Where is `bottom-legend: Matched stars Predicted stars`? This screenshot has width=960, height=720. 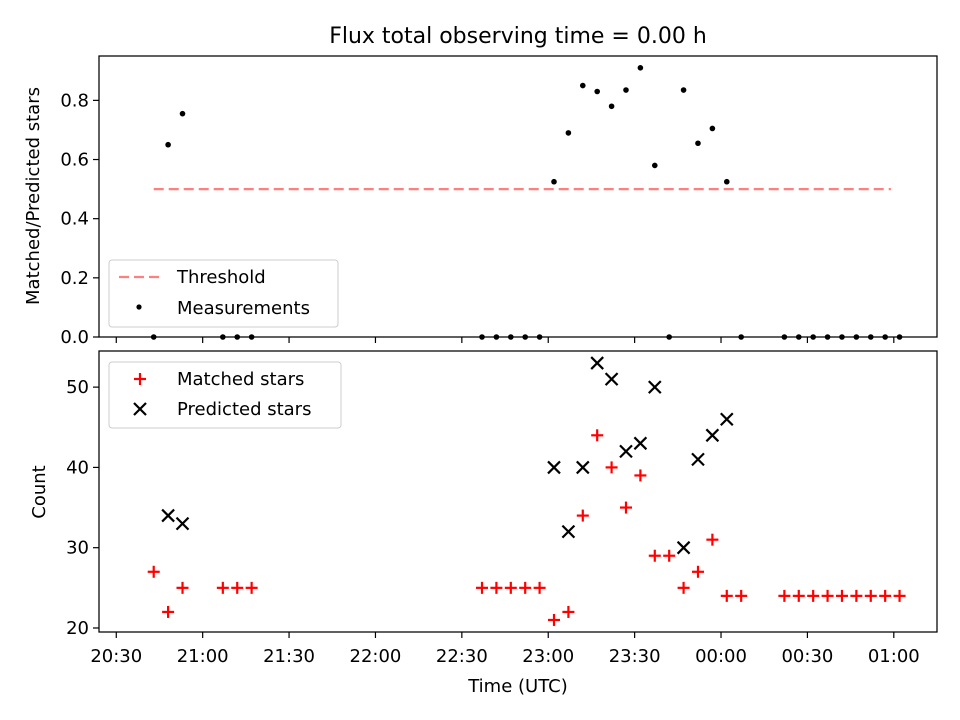 bottom-legend: Matched stars Predicted stars is located at coordinates (225, 395).